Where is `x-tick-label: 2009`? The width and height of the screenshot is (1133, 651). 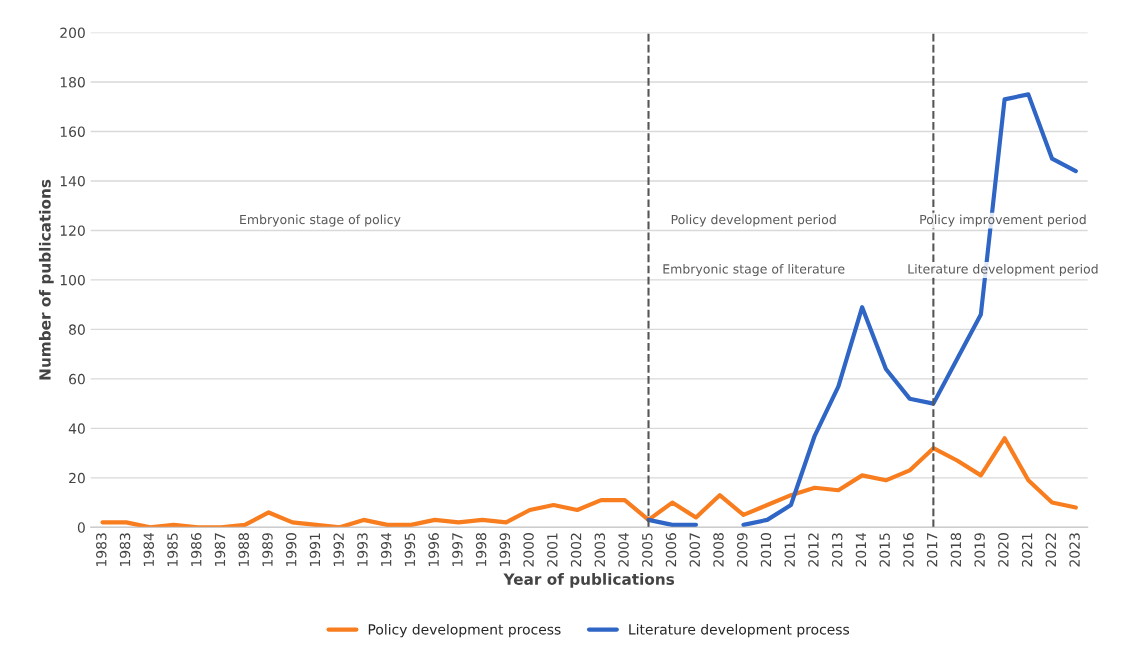 x-tick-label: 2009 is located at coordinates (742, 550).